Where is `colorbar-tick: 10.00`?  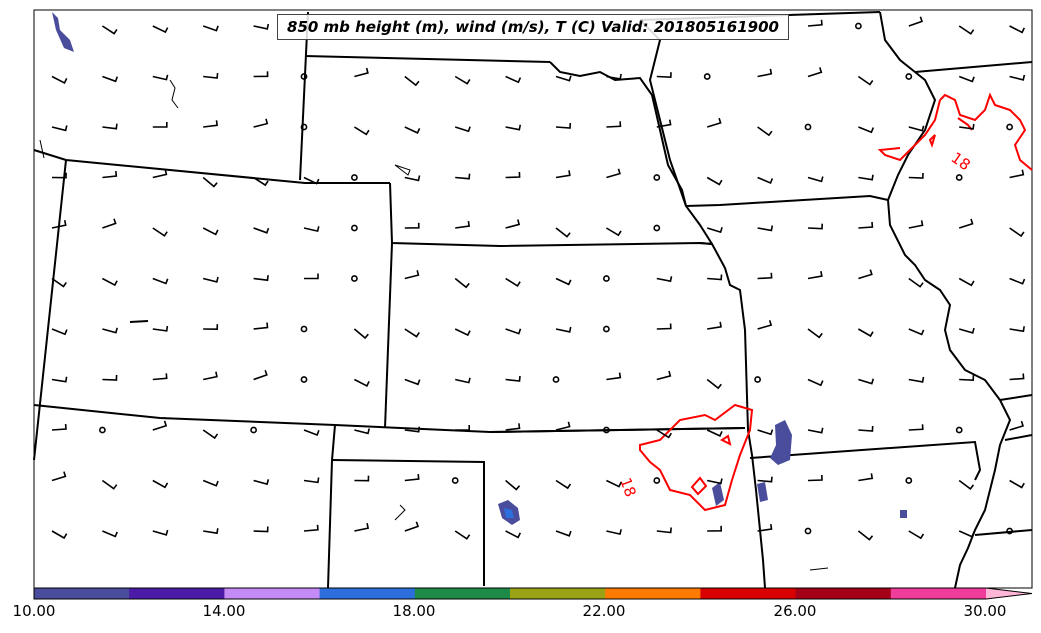 colorbar-tick: 10.00 is located at coordinates (34, 611).